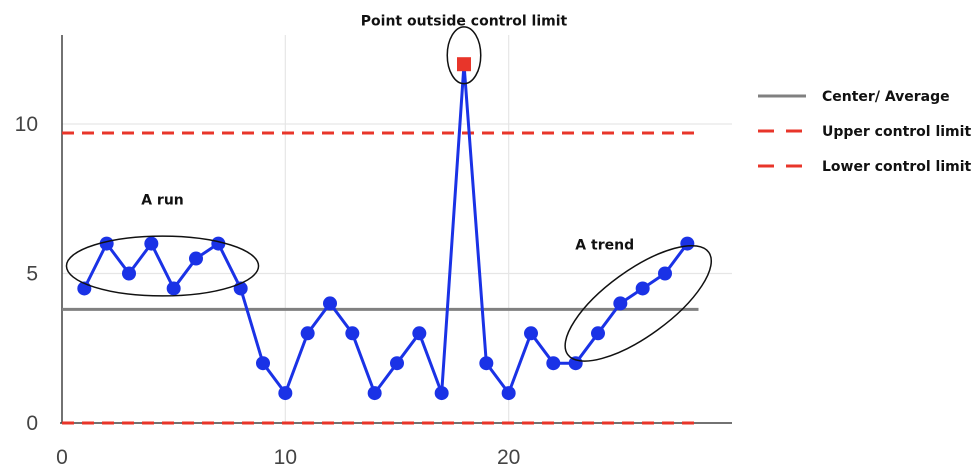 Image resolution: width=975 pixels, height=470 pixels. Describe the element at coordinates (896, 132) in the screenshot. I see `legend-label: Upper control limit` at that location.